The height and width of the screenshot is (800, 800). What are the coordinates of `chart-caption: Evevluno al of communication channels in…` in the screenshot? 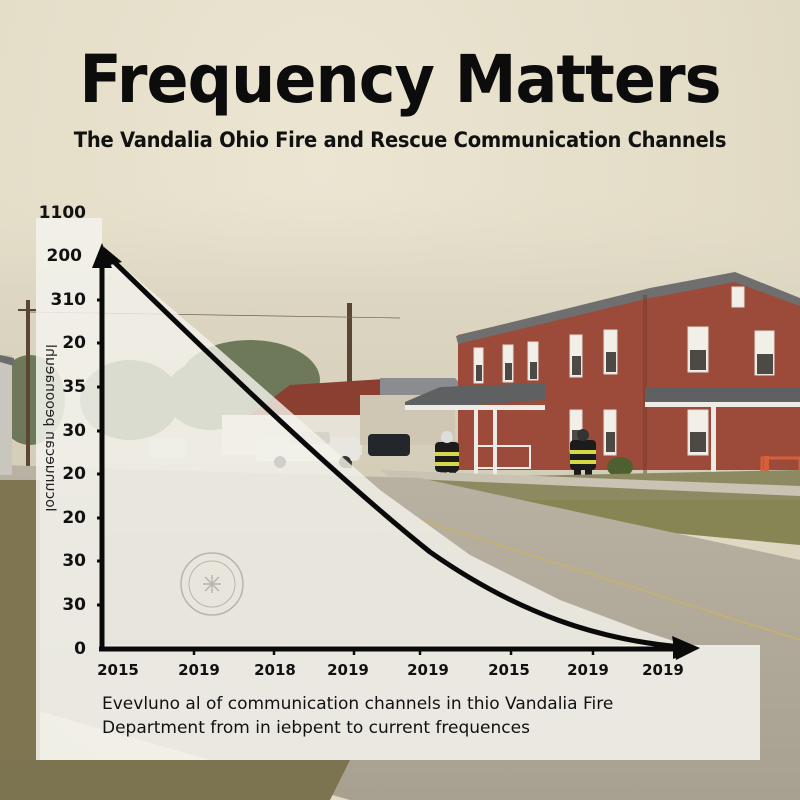 It's located at (402, 716).